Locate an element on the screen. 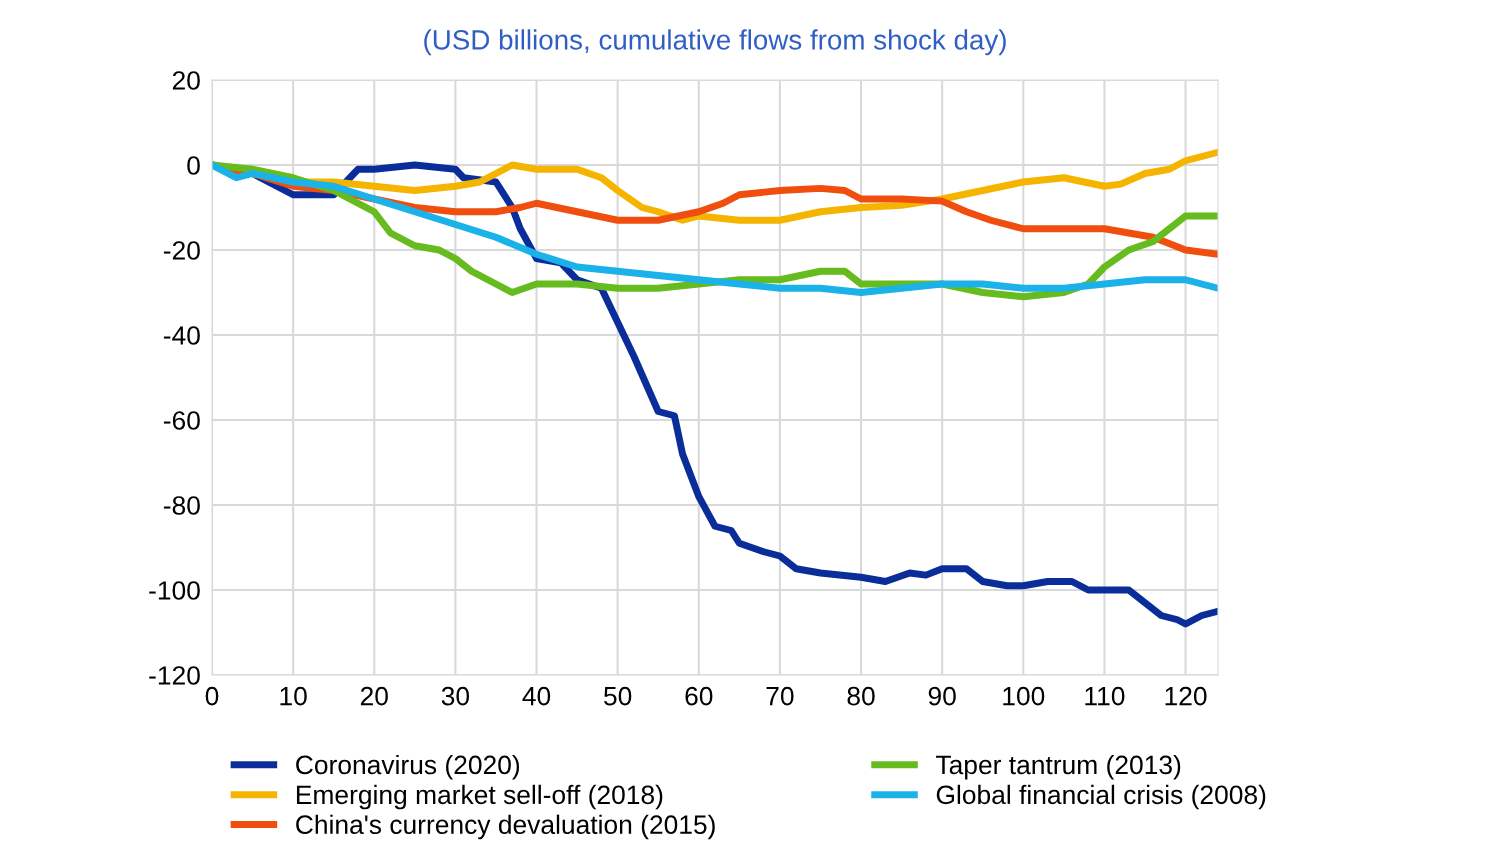  legend-label: Global financial crisis (2008) is located at coordinates (1101, 797).